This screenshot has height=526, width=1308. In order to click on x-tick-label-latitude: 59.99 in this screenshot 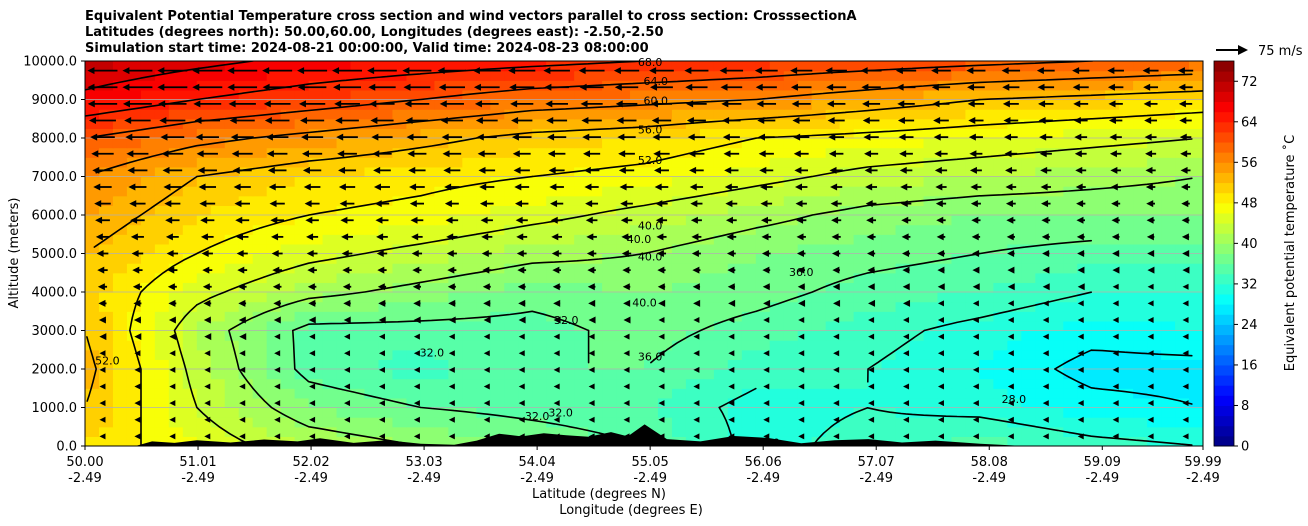, I will do `click(1202, 462)`.